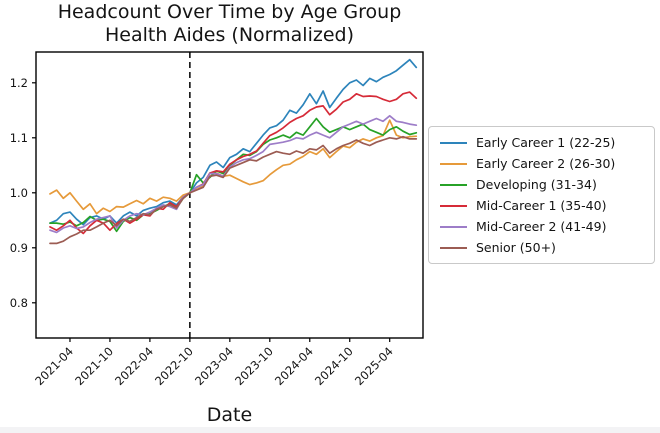 Image resolution: width=660 pixels, height=433 pixels. Describe the element at coordinates (254, 366) in the screenshot. I see `x-tick-label: 2023-10` at that location.